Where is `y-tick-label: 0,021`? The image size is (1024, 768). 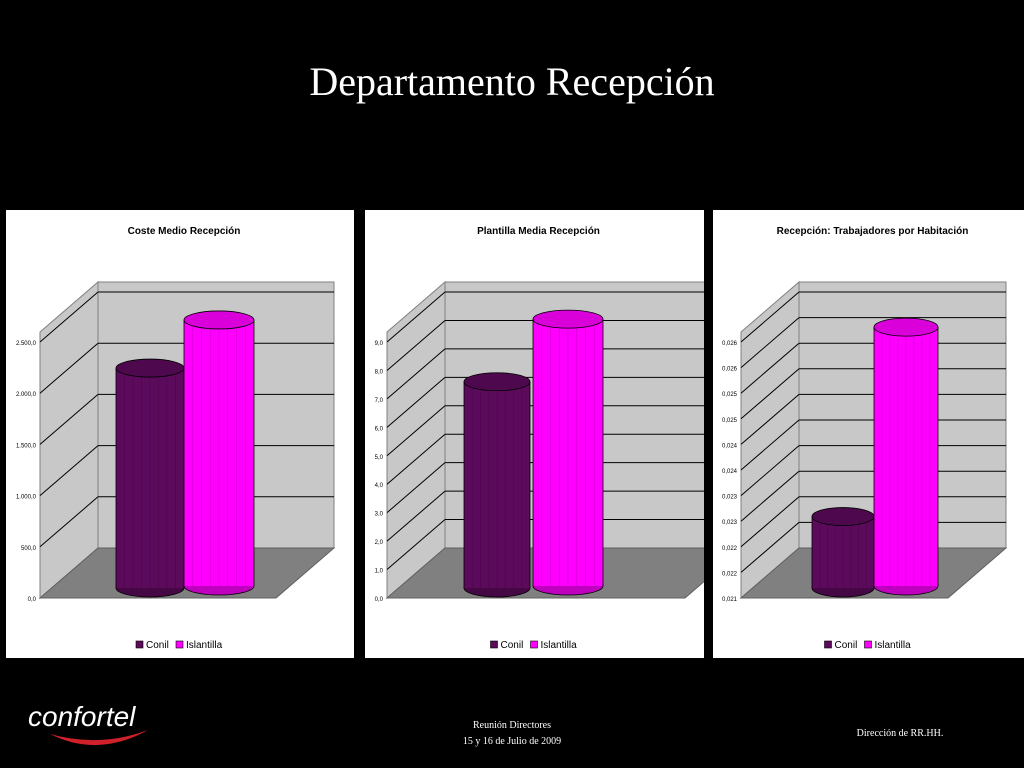
y-tick-label: 0,021 is located at coordinates (730, 600).